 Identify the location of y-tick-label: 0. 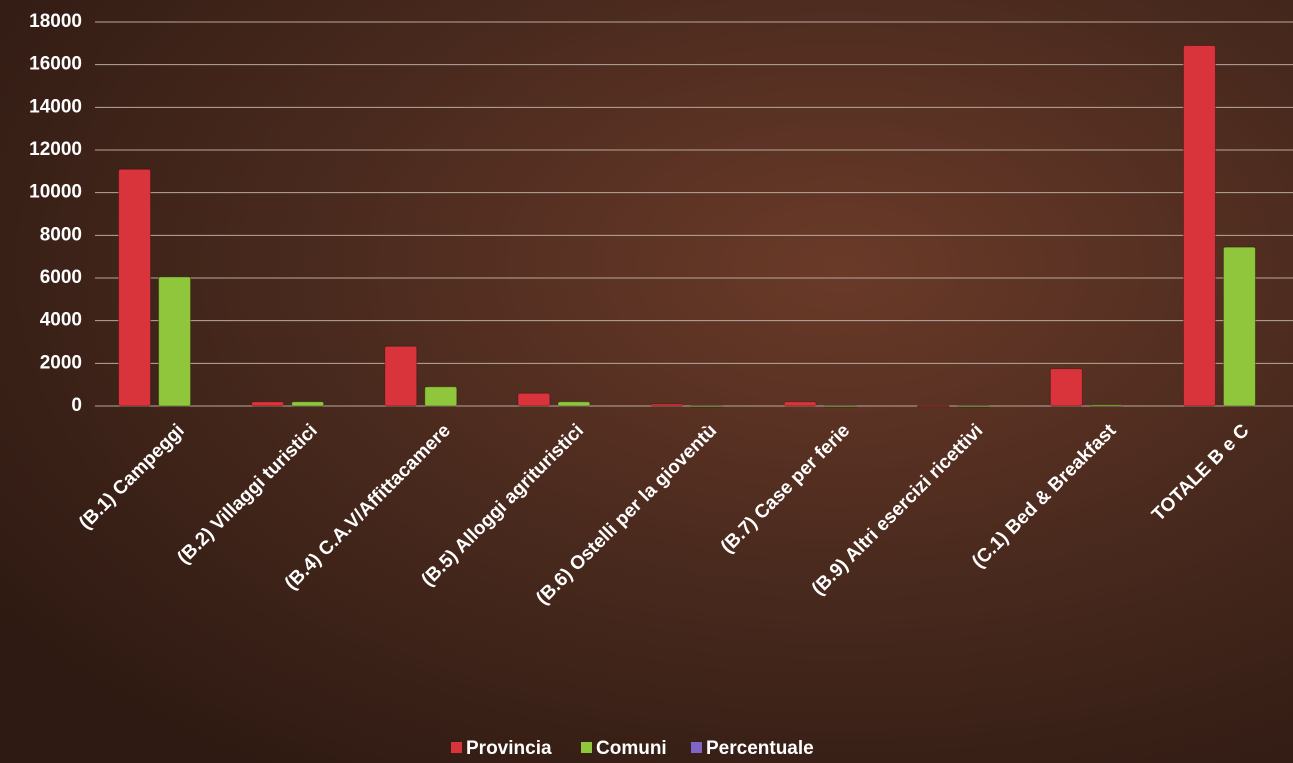
(76, 405).